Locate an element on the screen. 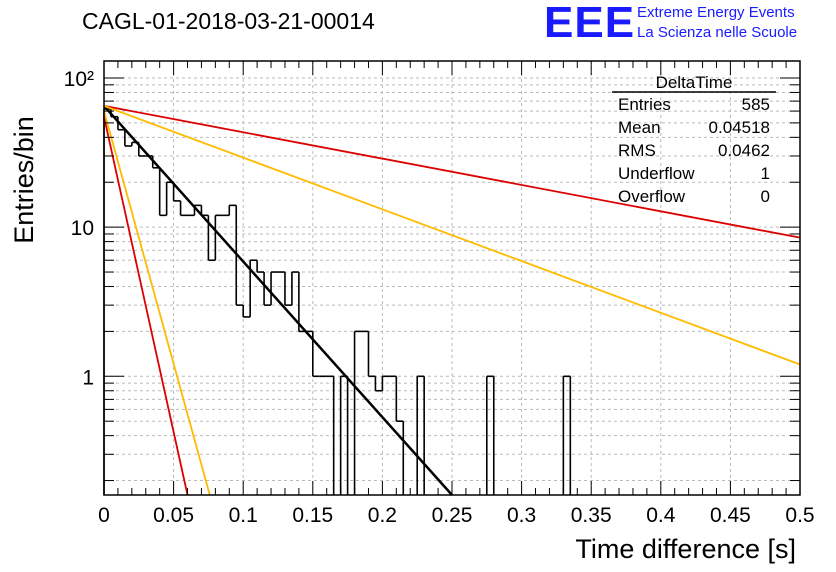 The image size is (836, 572). x-tick-label: 0.5 is located at coordinates (799, 515).